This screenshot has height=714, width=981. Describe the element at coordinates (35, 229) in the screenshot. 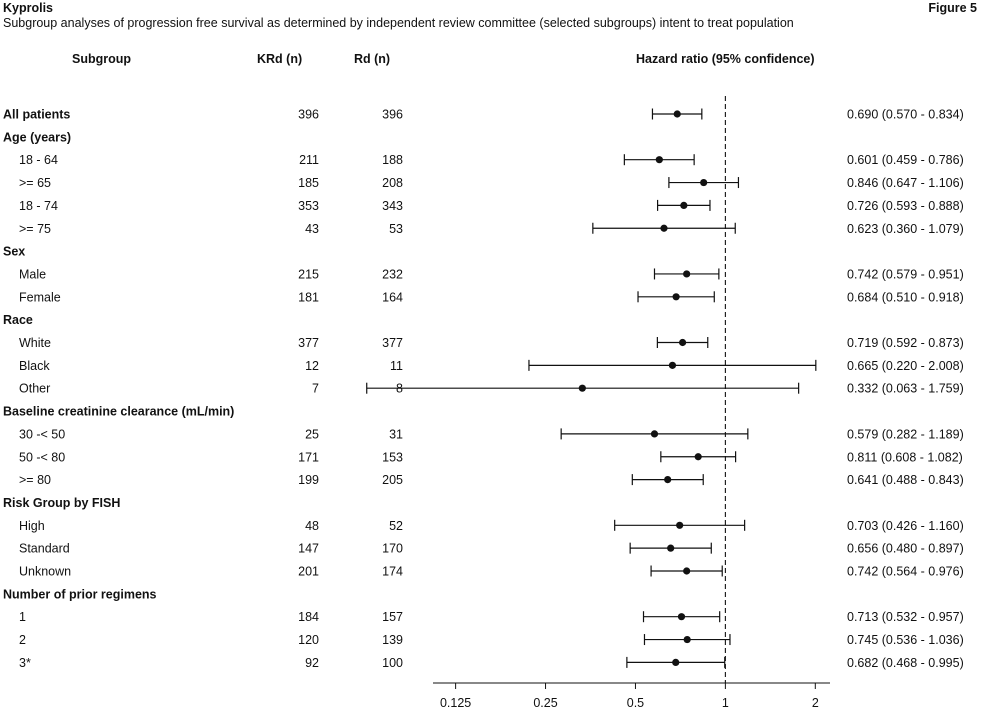

I see `subgroup-label: >= 75` at that location.